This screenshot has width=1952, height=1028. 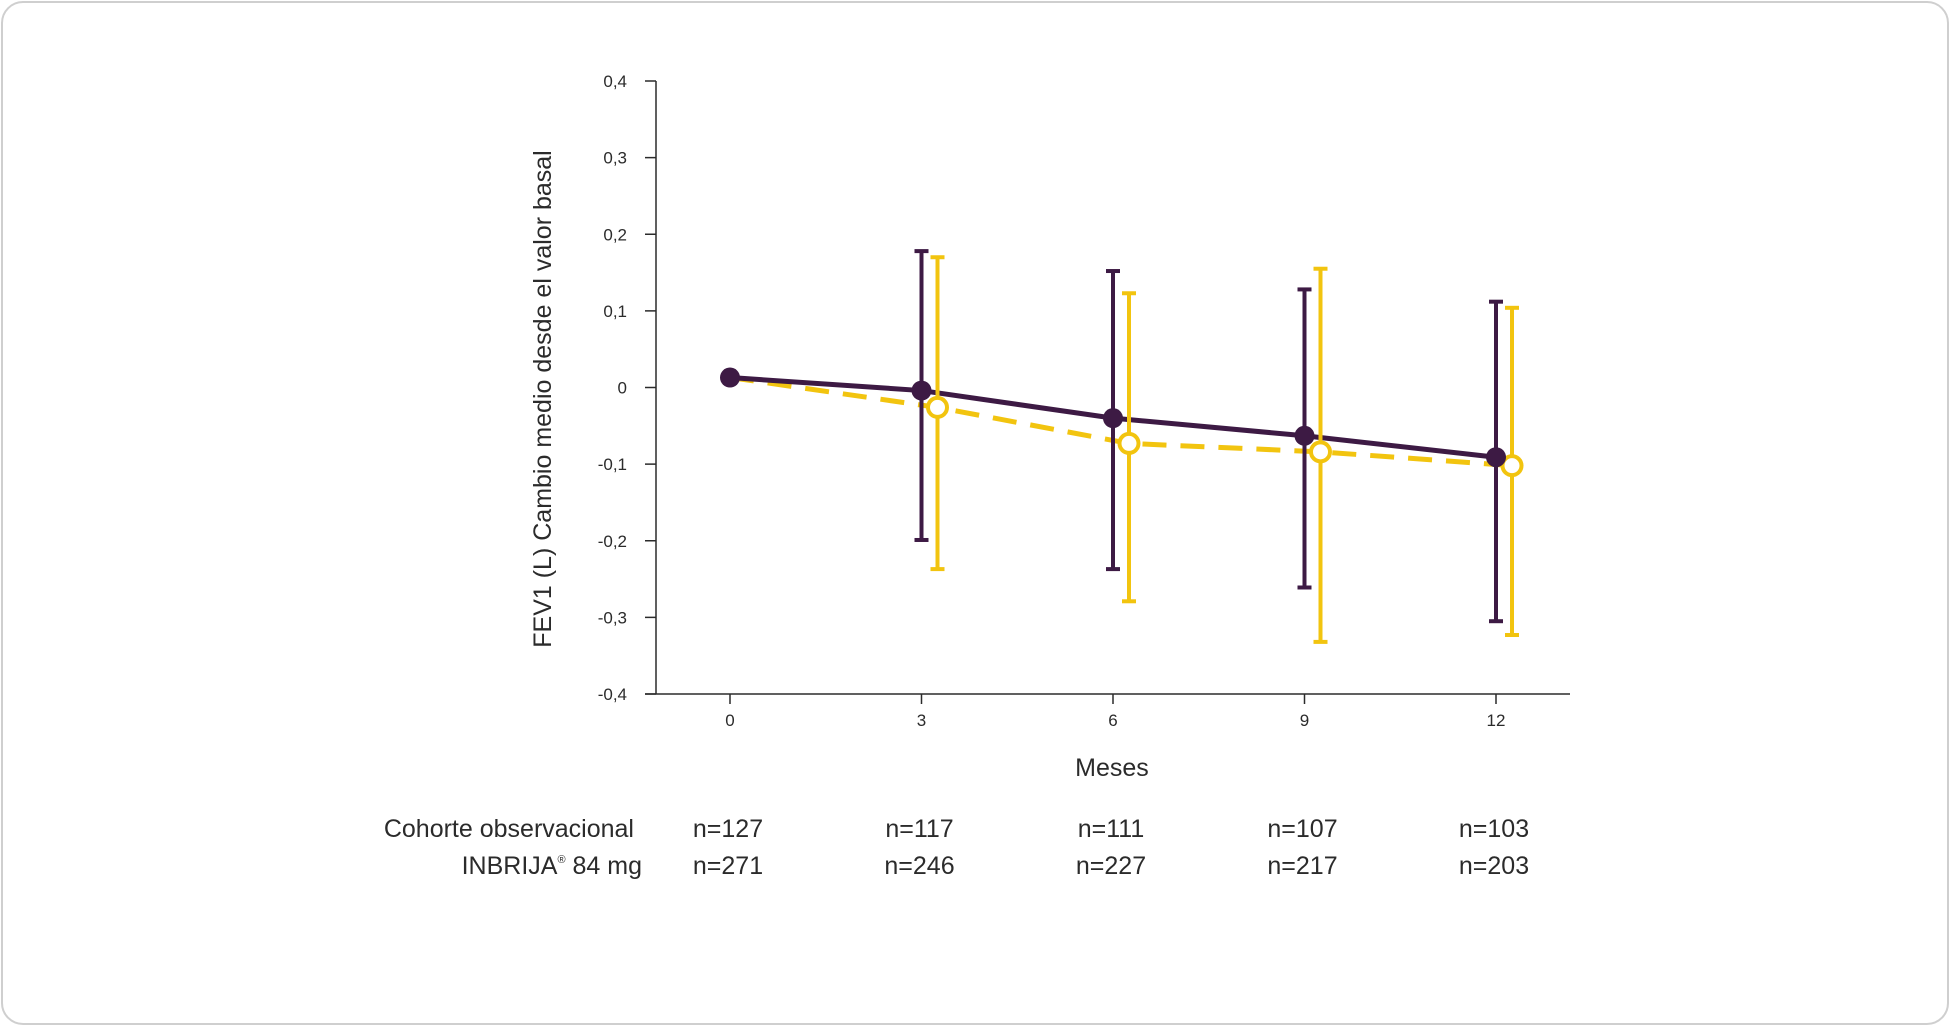 What do you see at coordinates (615, 158) in the screenshot?
I see `y-tick-label: 0,3` at bounding box center [615, 158].